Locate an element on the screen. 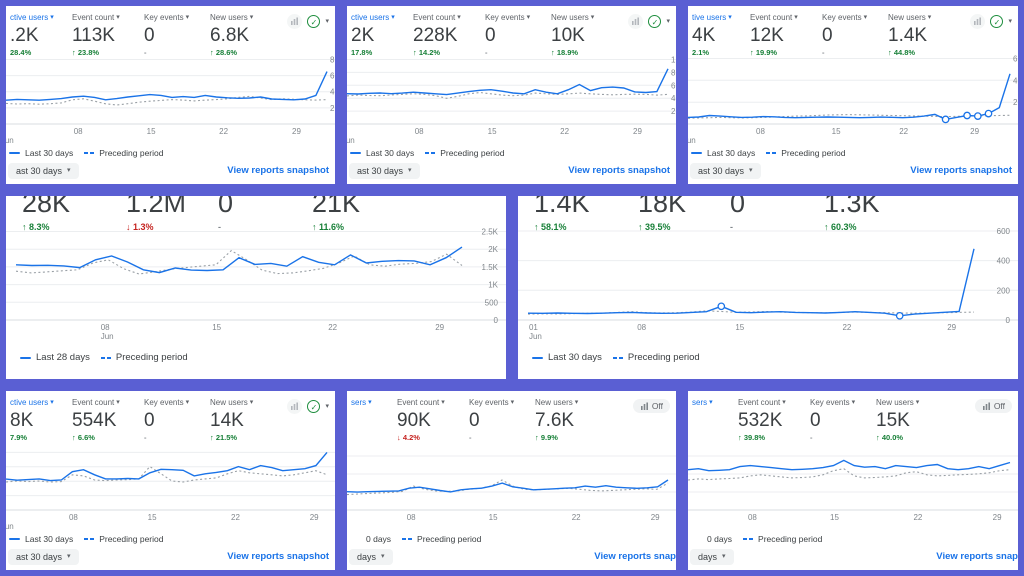  metric-value: 18K is located at coordinates (662, 204).